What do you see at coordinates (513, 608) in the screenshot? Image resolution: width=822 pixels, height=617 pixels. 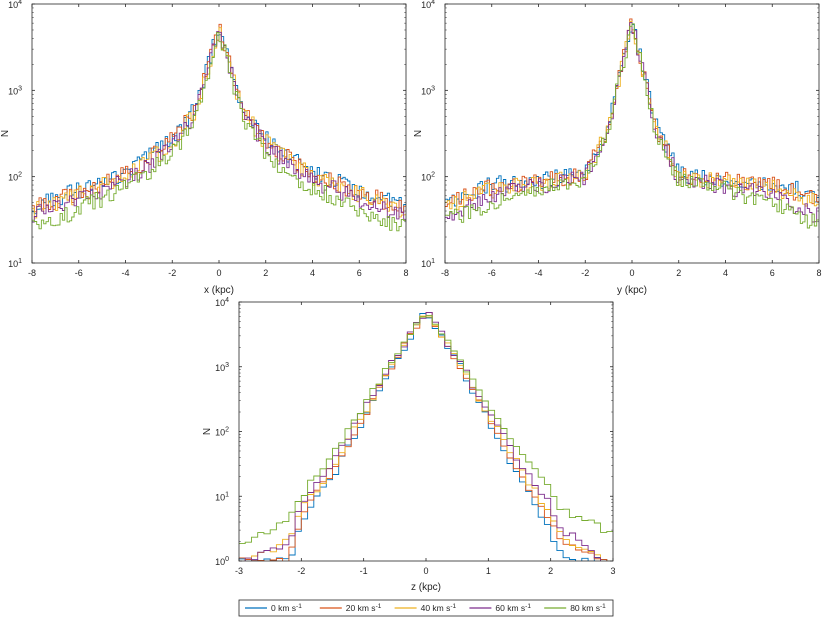 I see `legend-label: 60 km s-1` at bounding box center [513, 608].